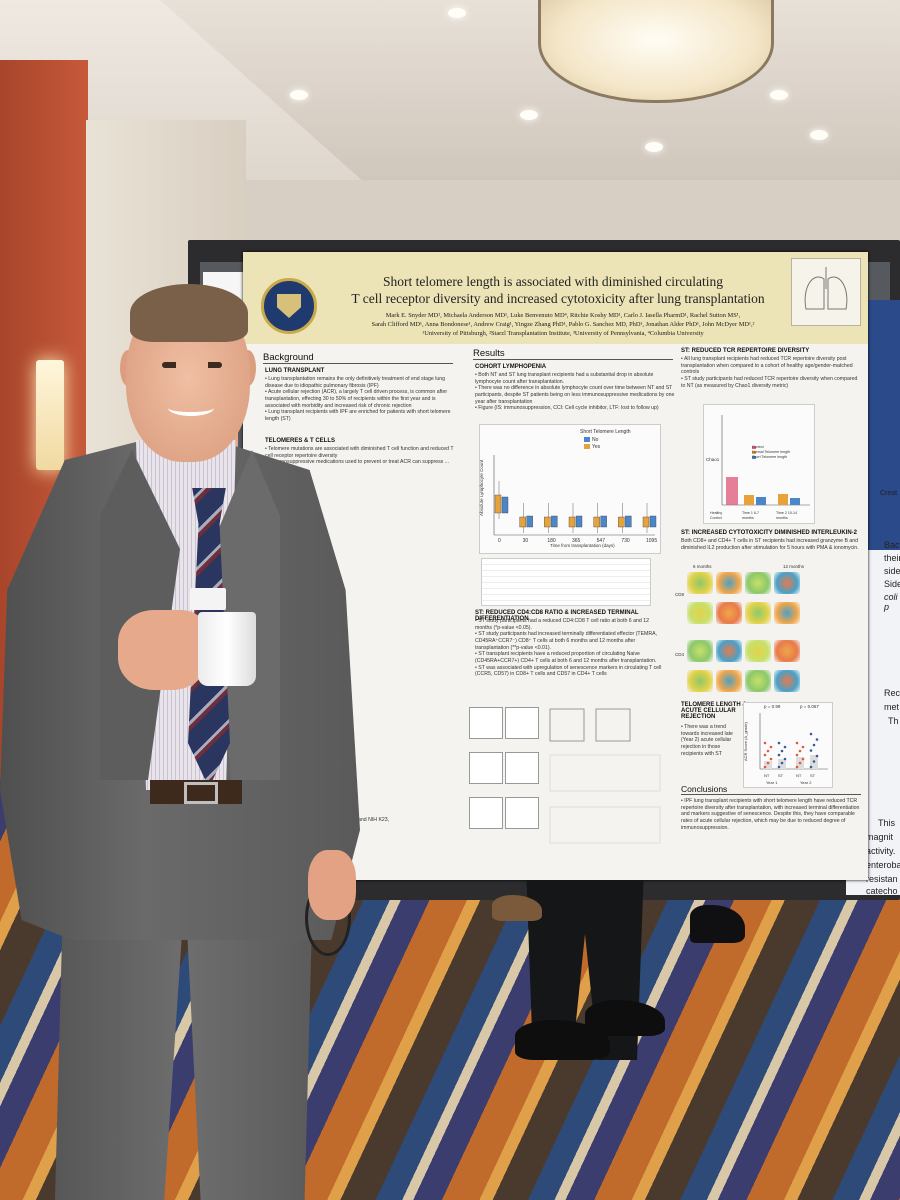 The height and width of the screenshot is (1200, 900). What do you see at coordinates (596, 447) in the screenshot?
I see `legend-yes: Yes` at bounding box center [596, 447].